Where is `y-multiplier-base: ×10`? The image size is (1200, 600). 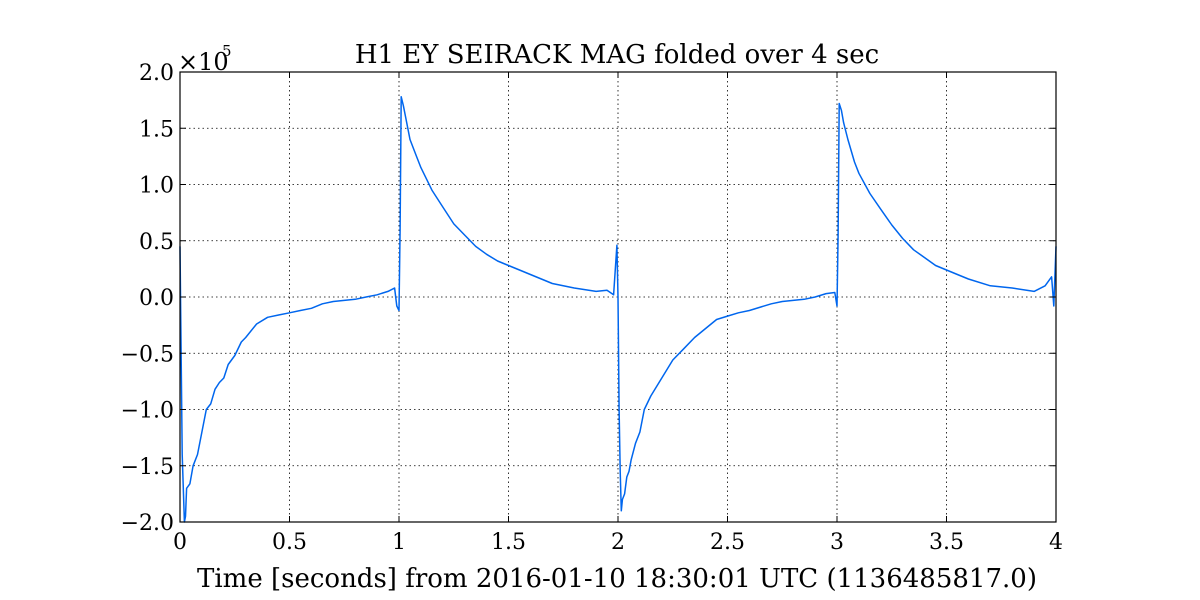 y-multiplier-base: ×10 is located at coordinates (203, 62).